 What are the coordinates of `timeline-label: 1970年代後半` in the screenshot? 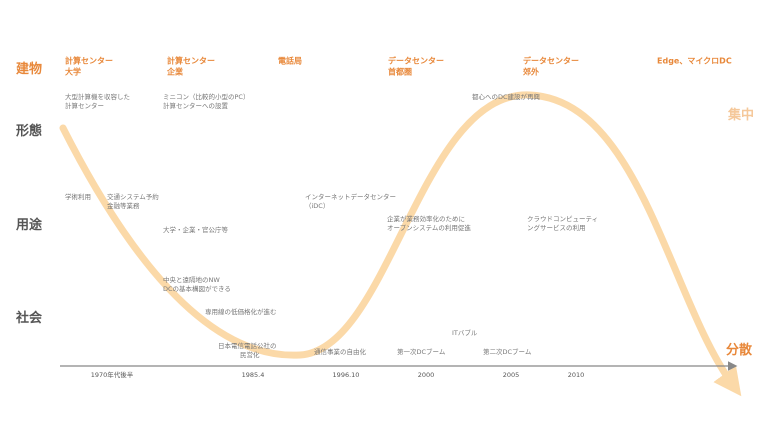 It's located at (112, 374).